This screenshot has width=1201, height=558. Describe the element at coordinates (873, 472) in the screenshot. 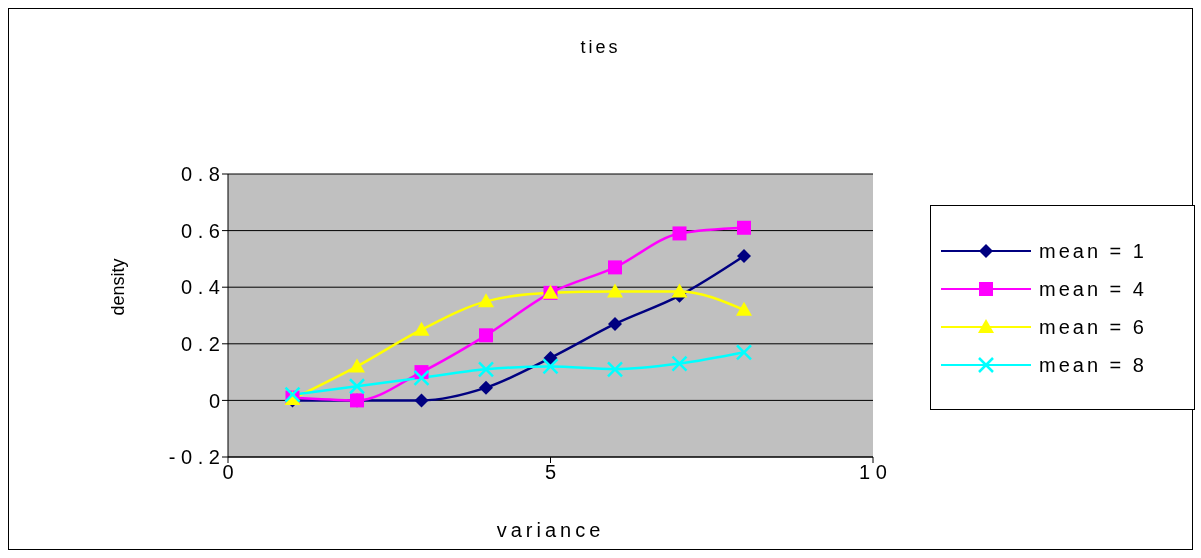

I see `x-tick-label: 1 0` at that location.